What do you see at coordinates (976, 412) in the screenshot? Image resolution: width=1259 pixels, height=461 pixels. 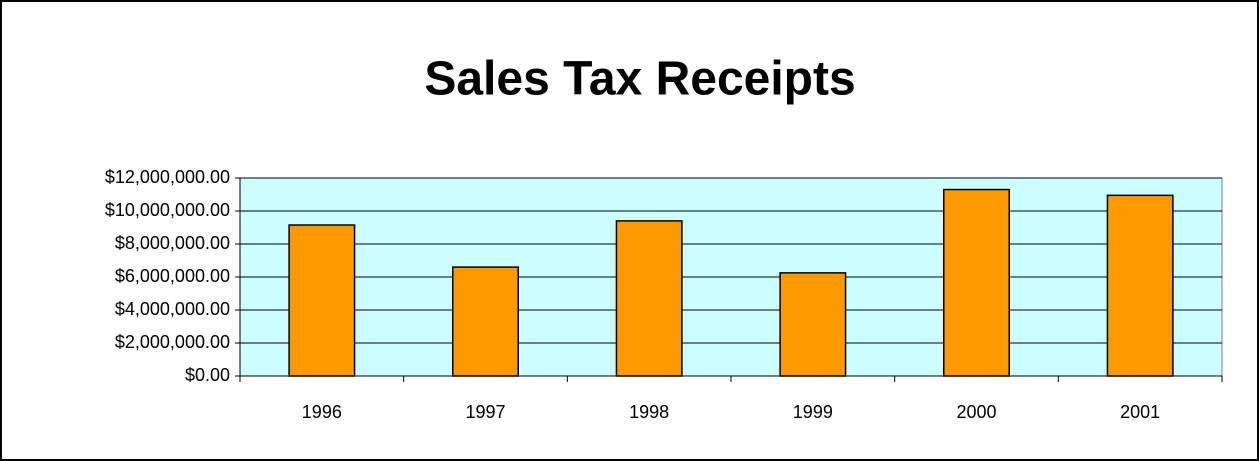 I see `x-tick-label: 2000` at bounding box center [976, 412].